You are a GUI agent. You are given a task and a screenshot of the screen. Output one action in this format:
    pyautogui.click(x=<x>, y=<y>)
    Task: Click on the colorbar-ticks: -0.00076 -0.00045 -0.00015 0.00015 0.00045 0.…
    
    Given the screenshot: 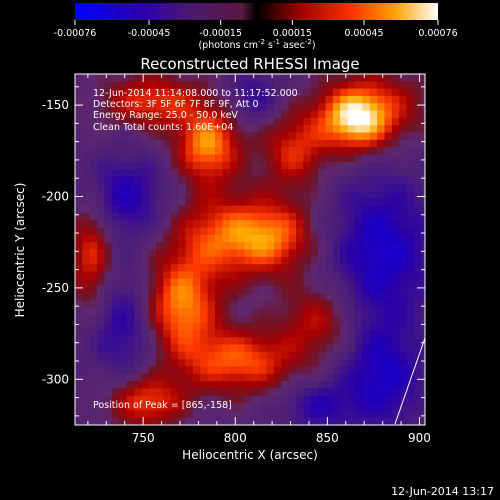 What is the action you would take?
    pyautogui.click(x=256, y=29)
    